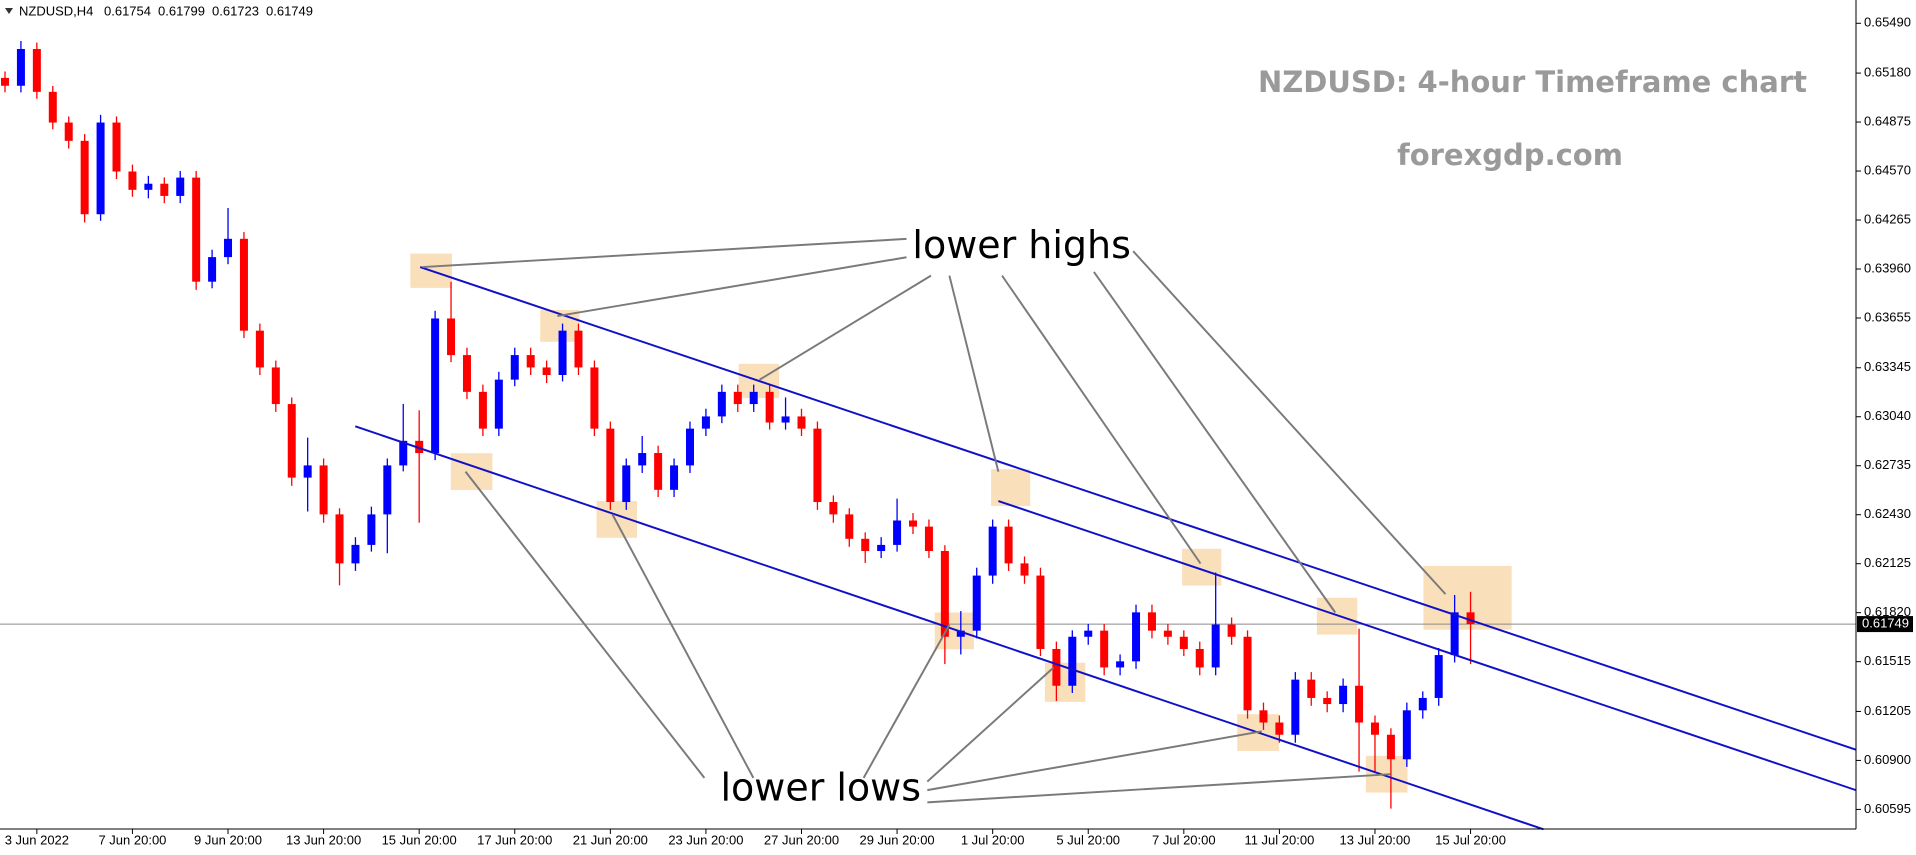  Describe the element at coordinates (419, 839) in the screenshot. I see `x-tick-label: 15 Jun 20:00` at that location.